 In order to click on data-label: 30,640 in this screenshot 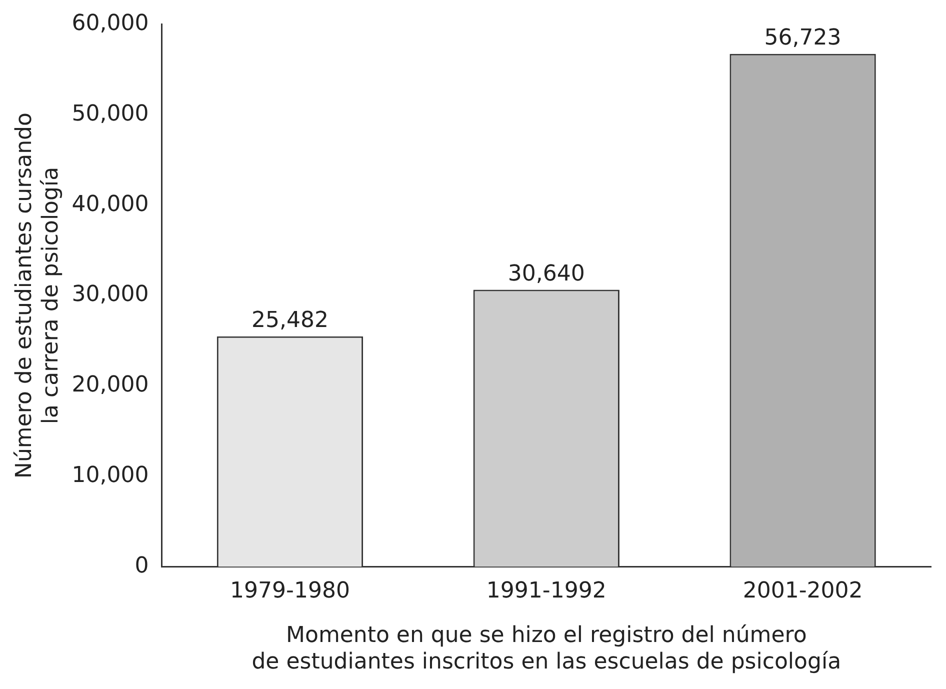, I will do `click(546, 273)`.